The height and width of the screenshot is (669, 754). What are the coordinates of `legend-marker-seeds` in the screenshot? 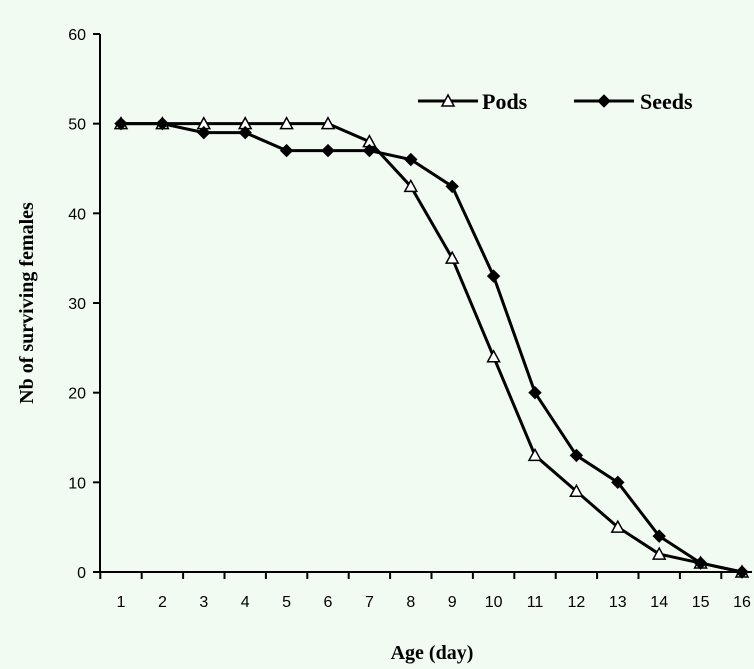 It's located at (604, 101).